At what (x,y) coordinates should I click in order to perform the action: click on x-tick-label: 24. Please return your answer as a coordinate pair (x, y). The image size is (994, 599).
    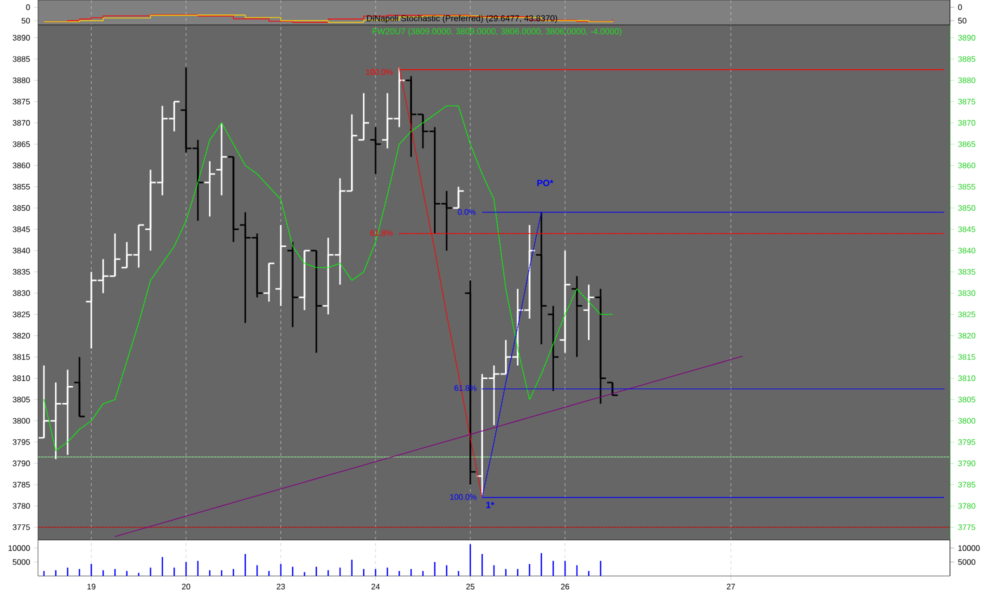
    Looking at the image, I should click on (376, 587).